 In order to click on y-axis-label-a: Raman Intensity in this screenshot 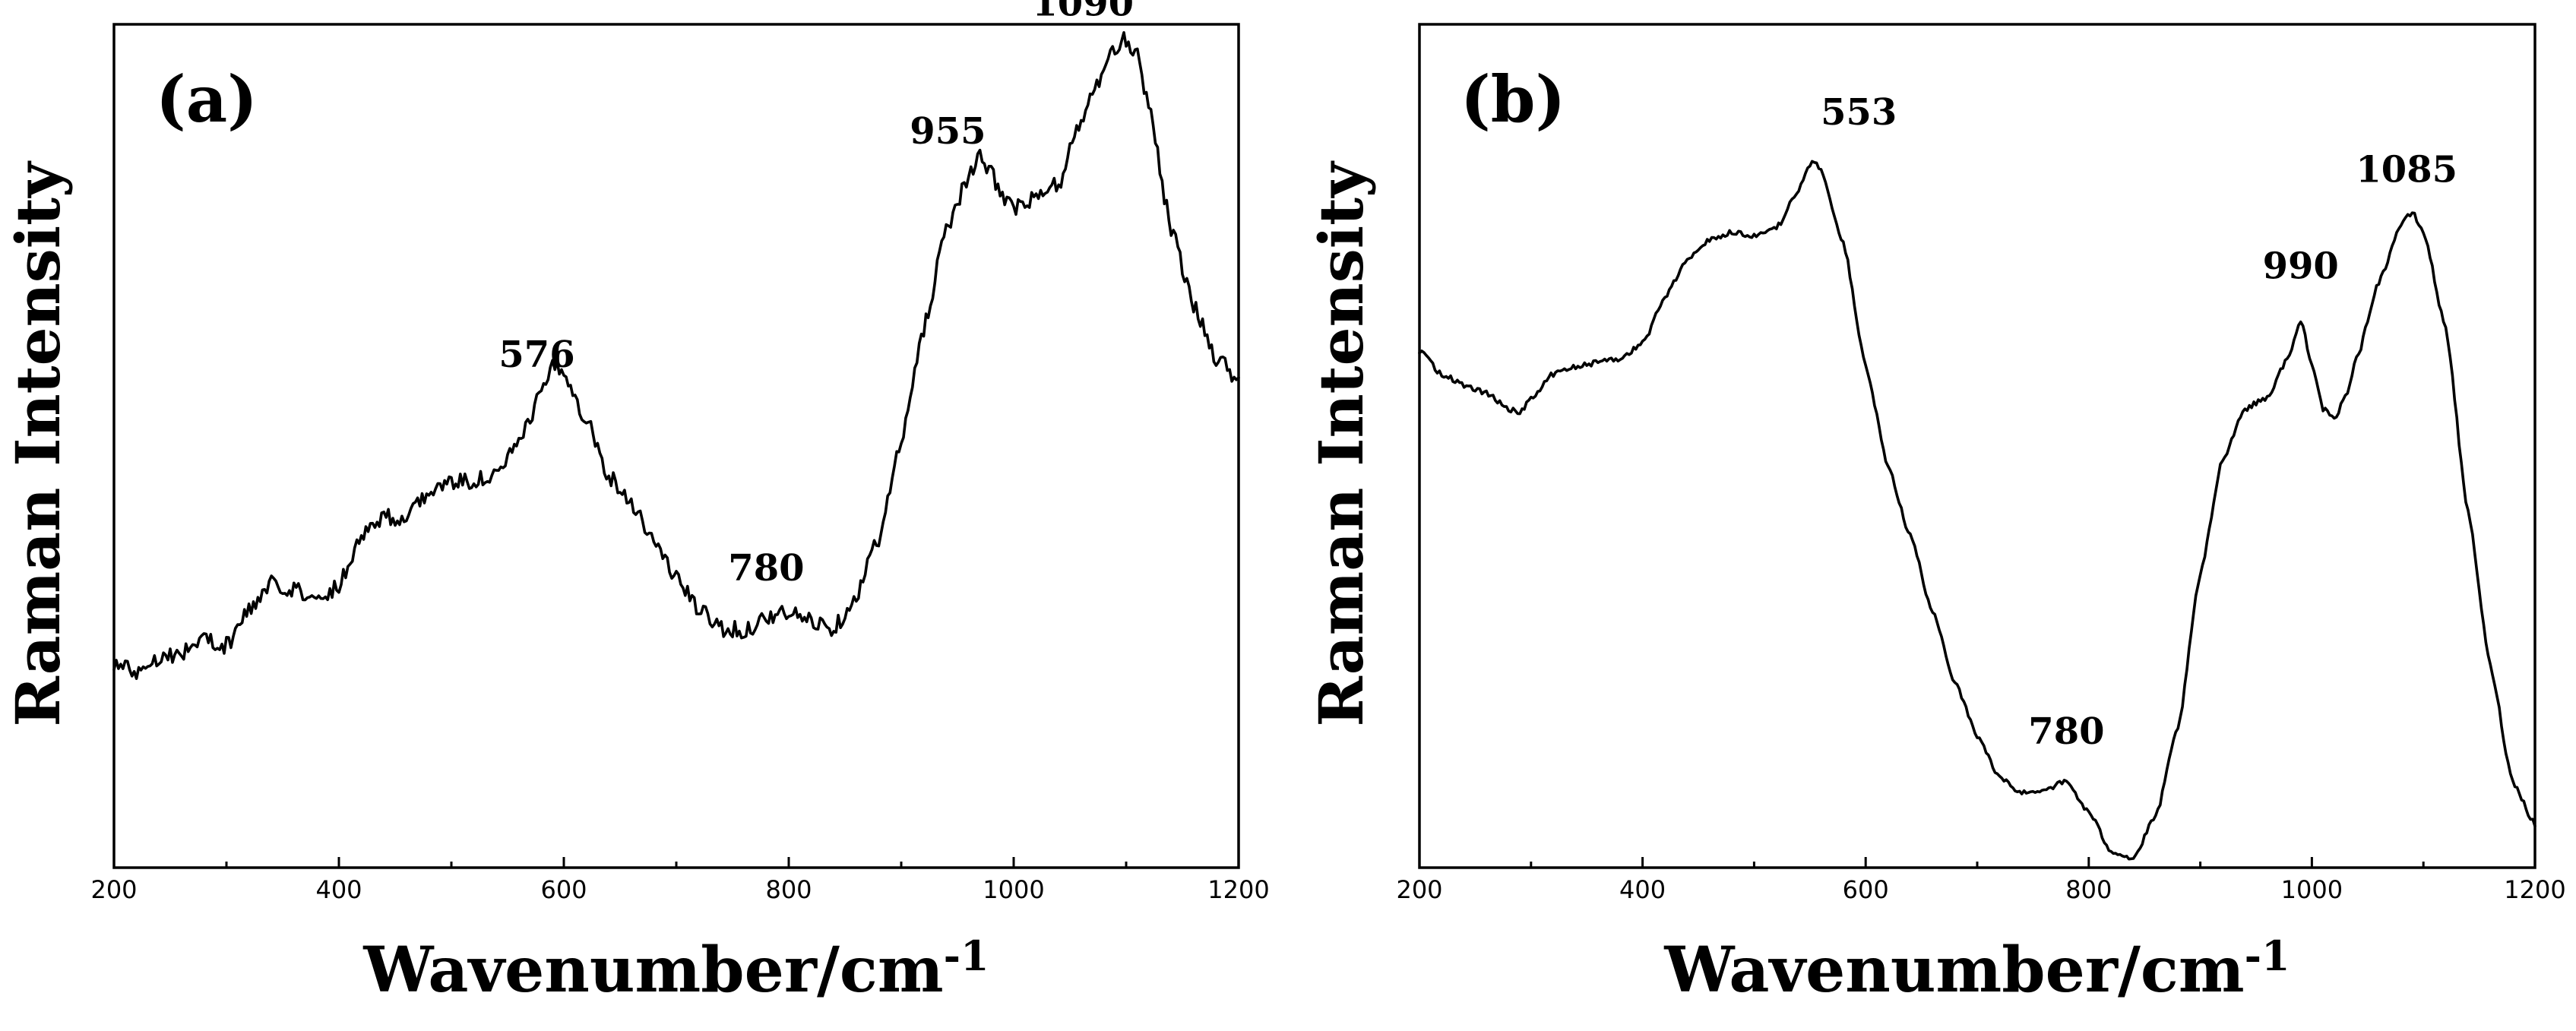, I will do `click(38, 443)`.